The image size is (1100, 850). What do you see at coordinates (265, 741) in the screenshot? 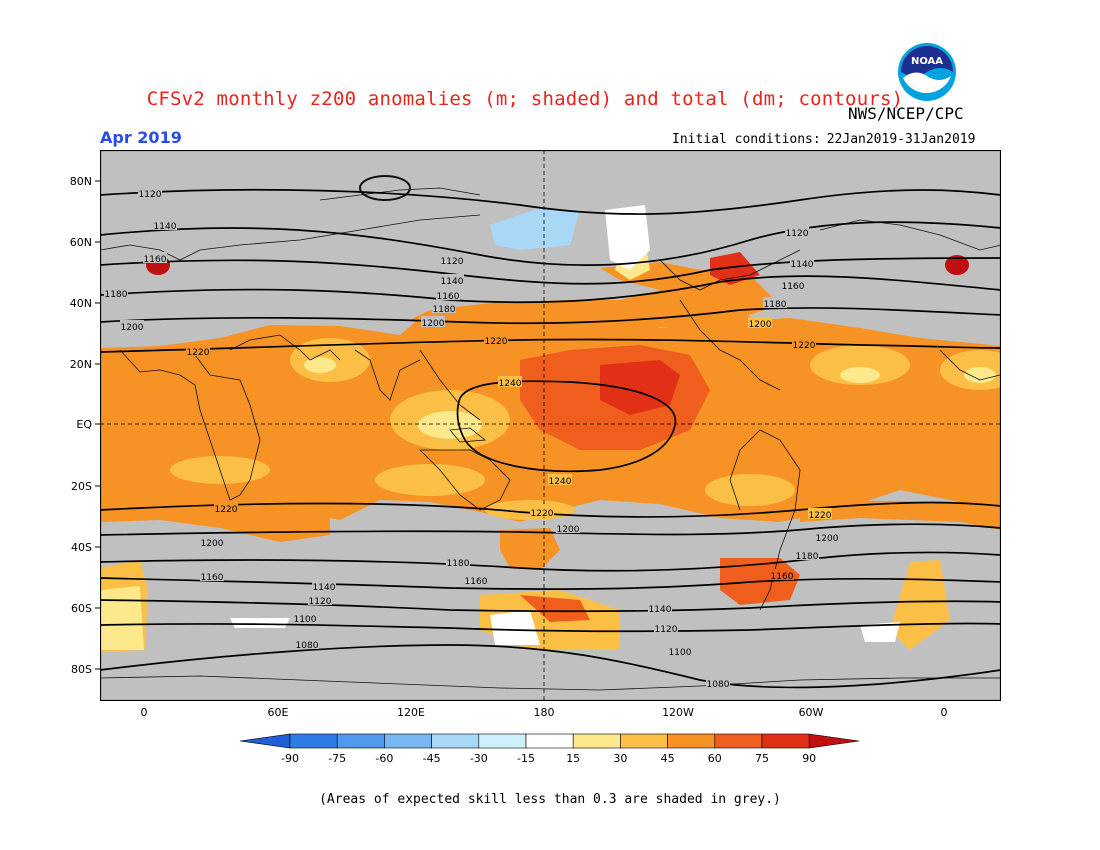
I see `colorbar-min-arrow` at bounding box center [265, 741].